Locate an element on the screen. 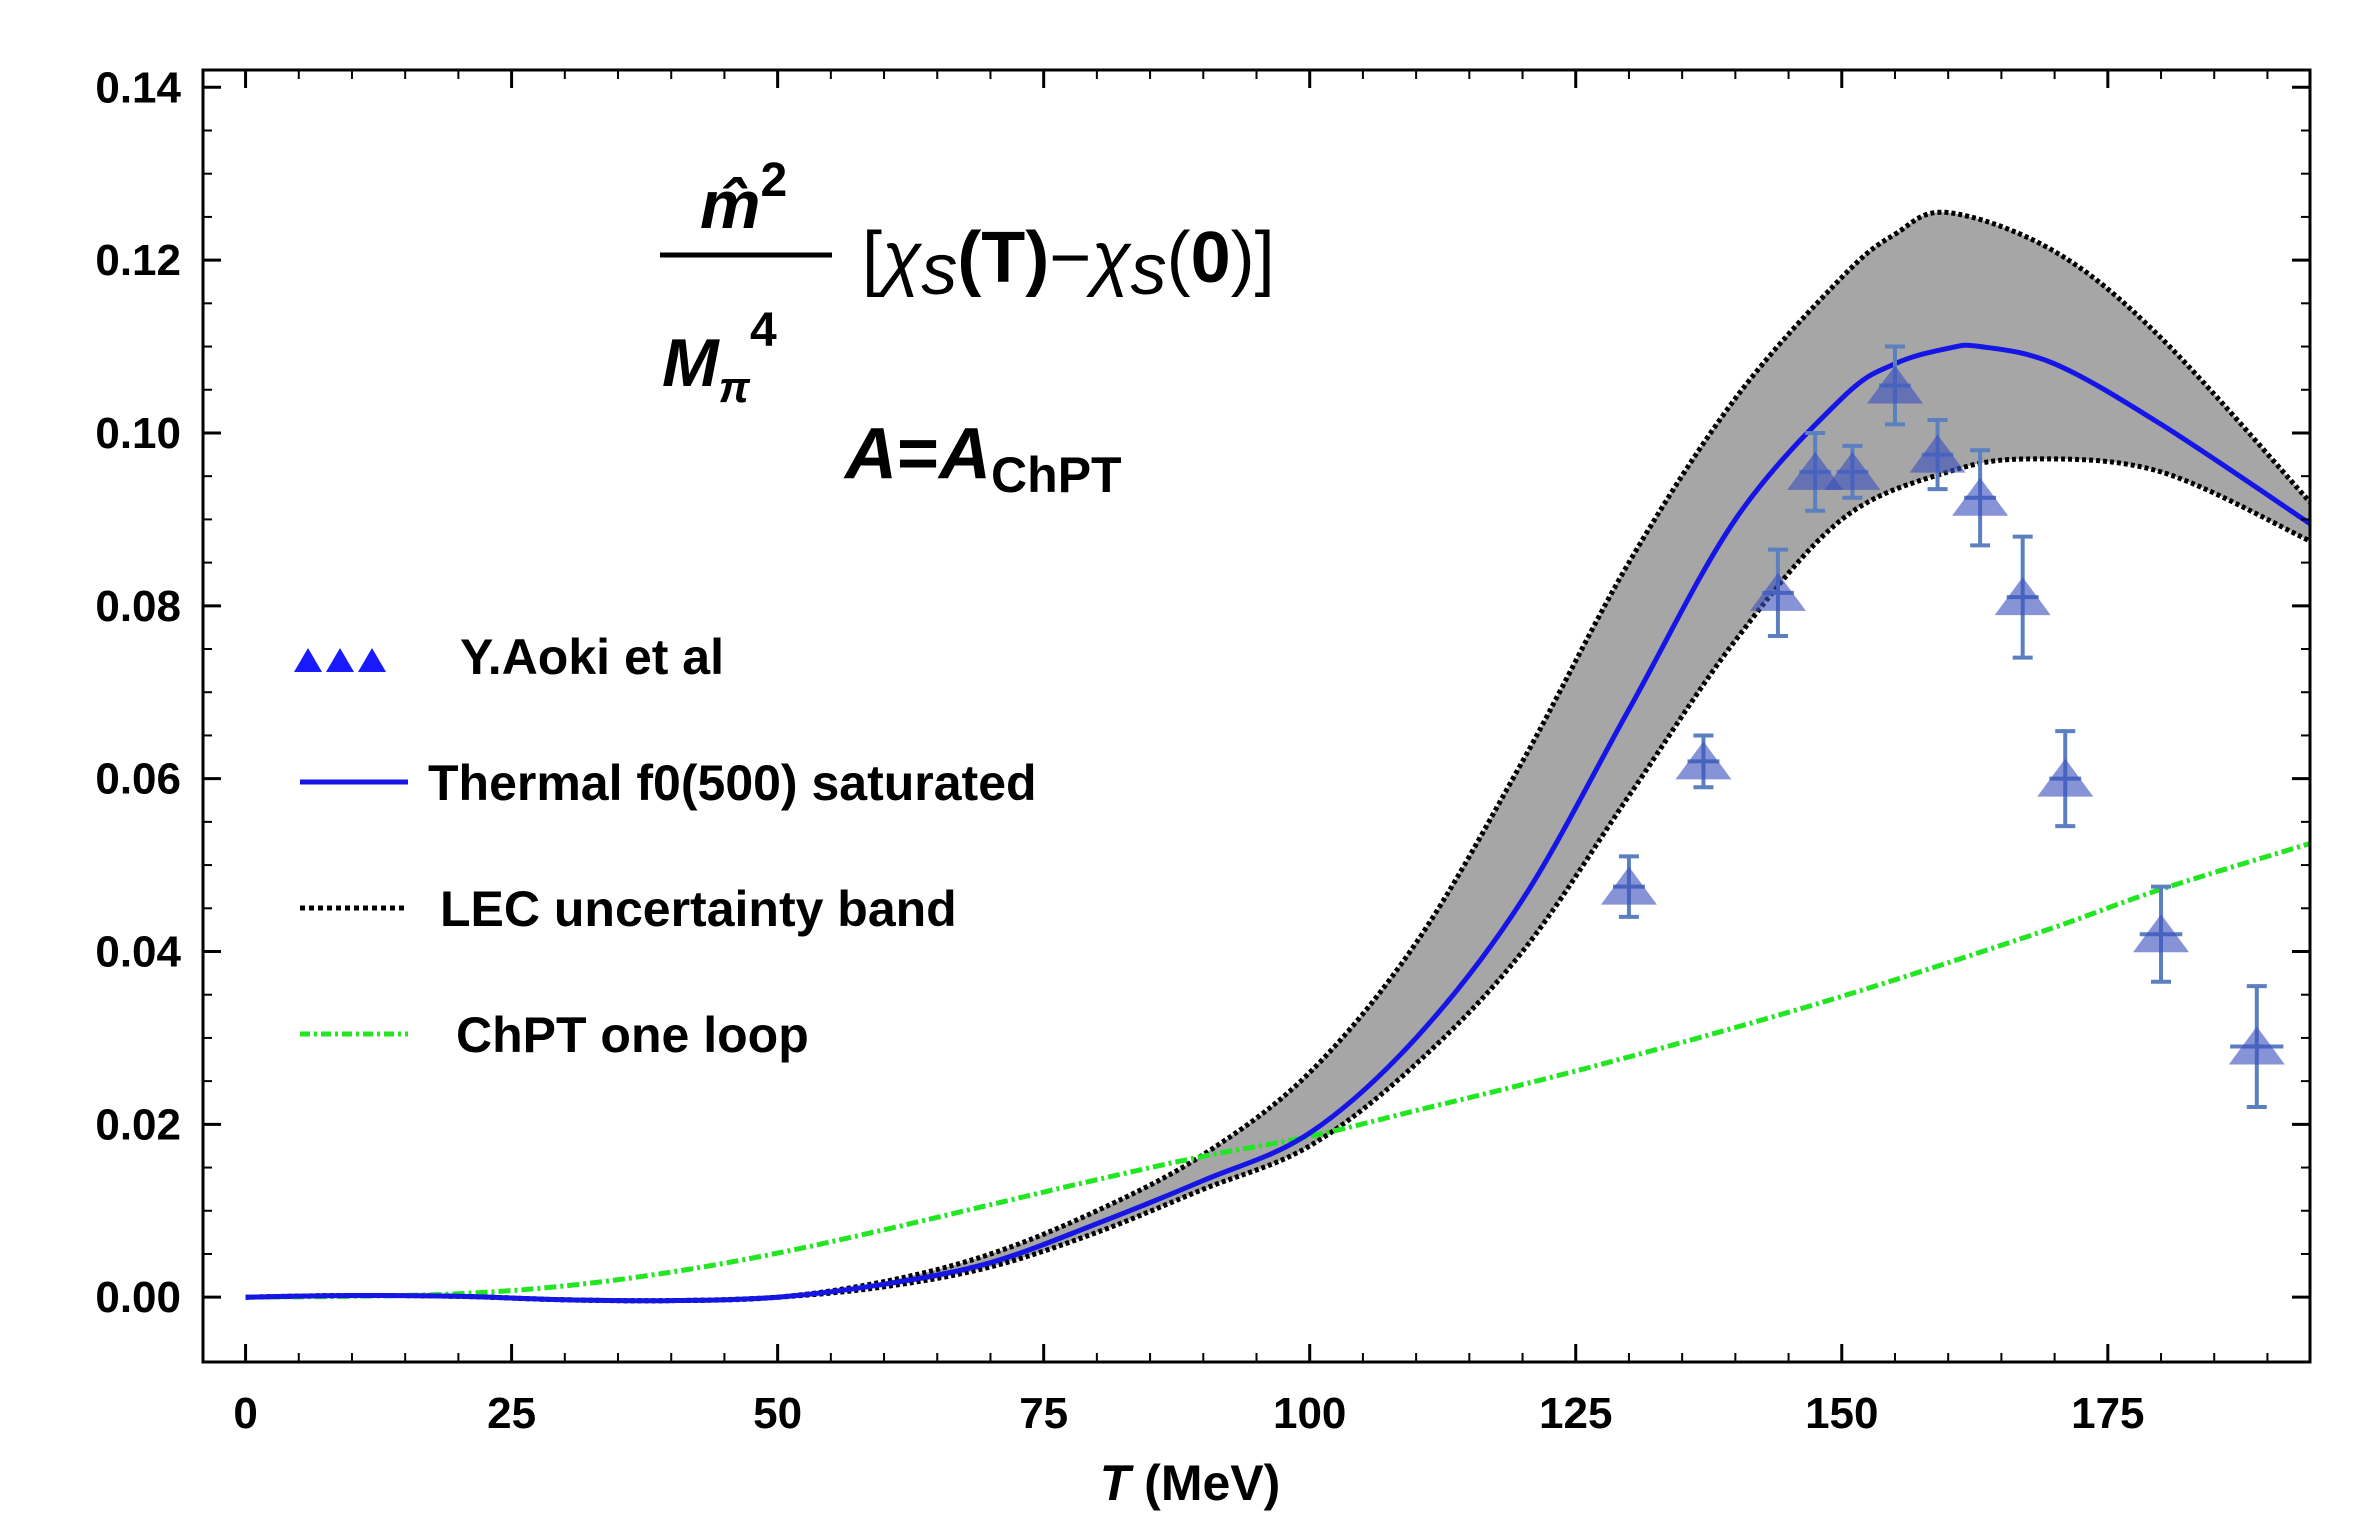 This screenshot has width=2360, height=1524. x-tick-label: 50 is located at coordinates (777, 1413).